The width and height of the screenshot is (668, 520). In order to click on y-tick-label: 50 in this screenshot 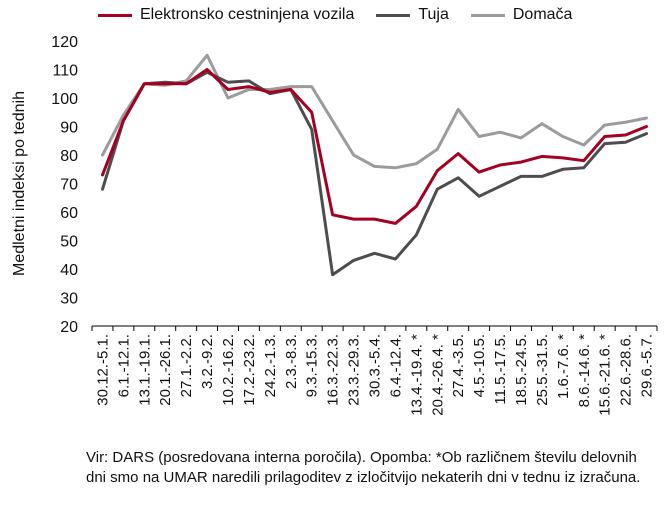, I will do `click(69, 242)`.